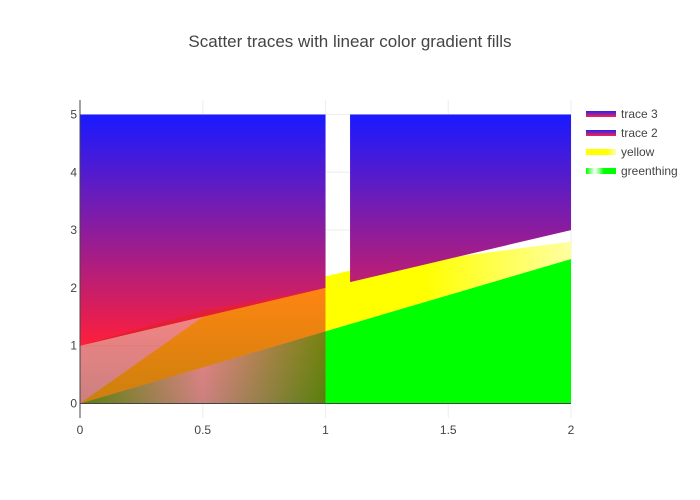 This screenshot has height=500, width=700. Describe the element at coordinates (649, 171) in the screenshot. I see `legend-label: greenthing` at that location.